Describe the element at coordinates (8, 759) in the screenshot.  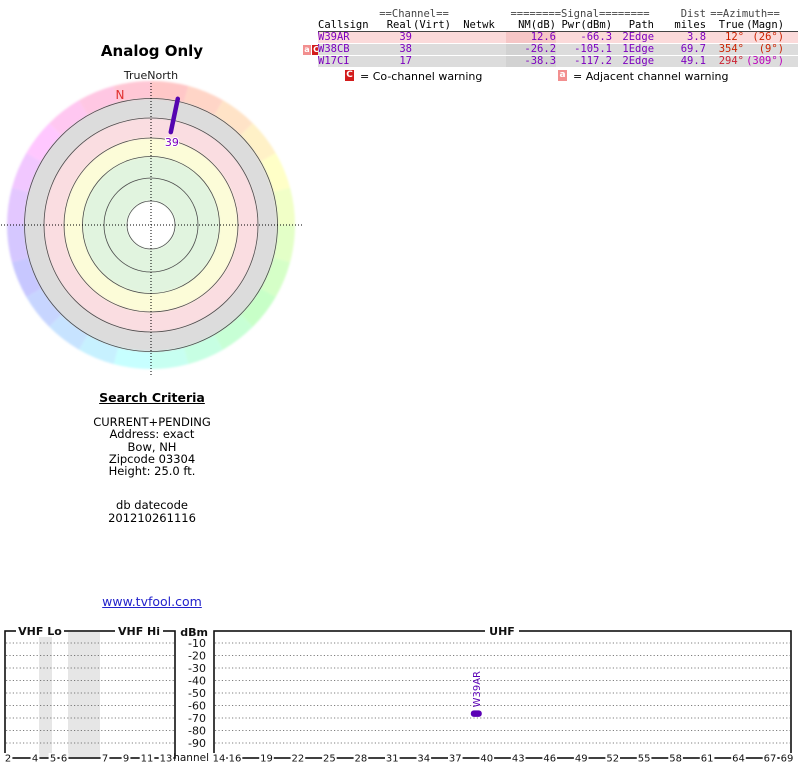
I see `svg-text: 2` at that location.